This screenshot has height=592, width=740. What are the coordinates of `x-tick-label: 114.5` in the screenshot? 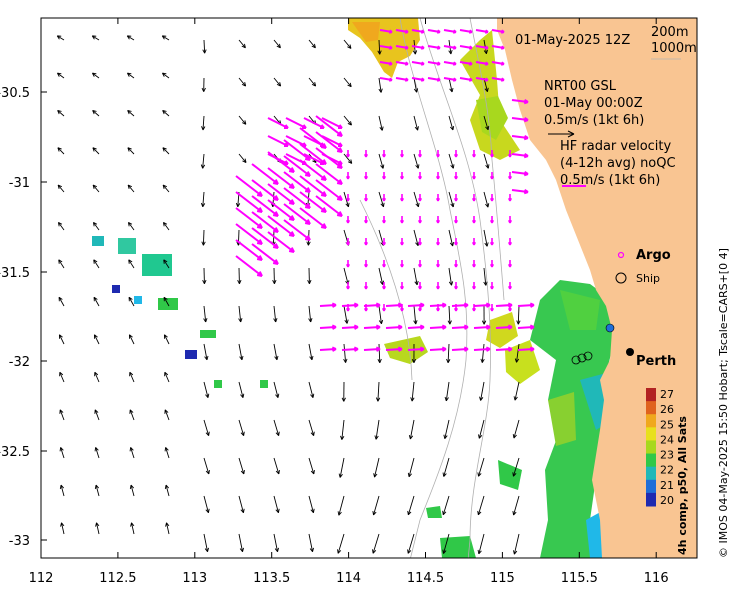 It's located at (425, 578).